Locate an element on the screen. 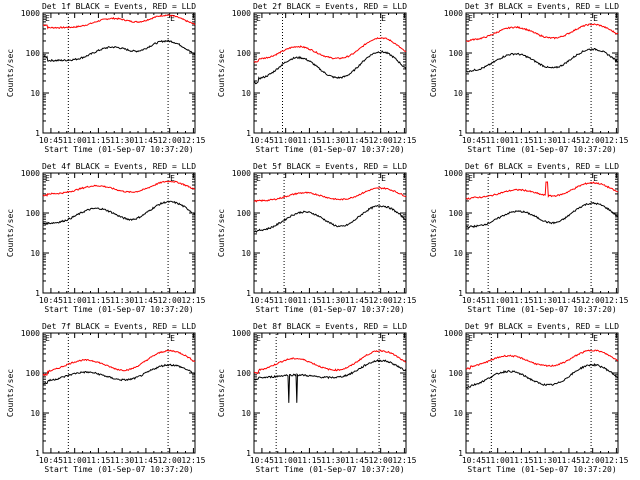 The width and height of the screenshot is (640, 480). panel-title: Det 1f BLACK = Events, RED = LLD is located at coordinates (119, 6).